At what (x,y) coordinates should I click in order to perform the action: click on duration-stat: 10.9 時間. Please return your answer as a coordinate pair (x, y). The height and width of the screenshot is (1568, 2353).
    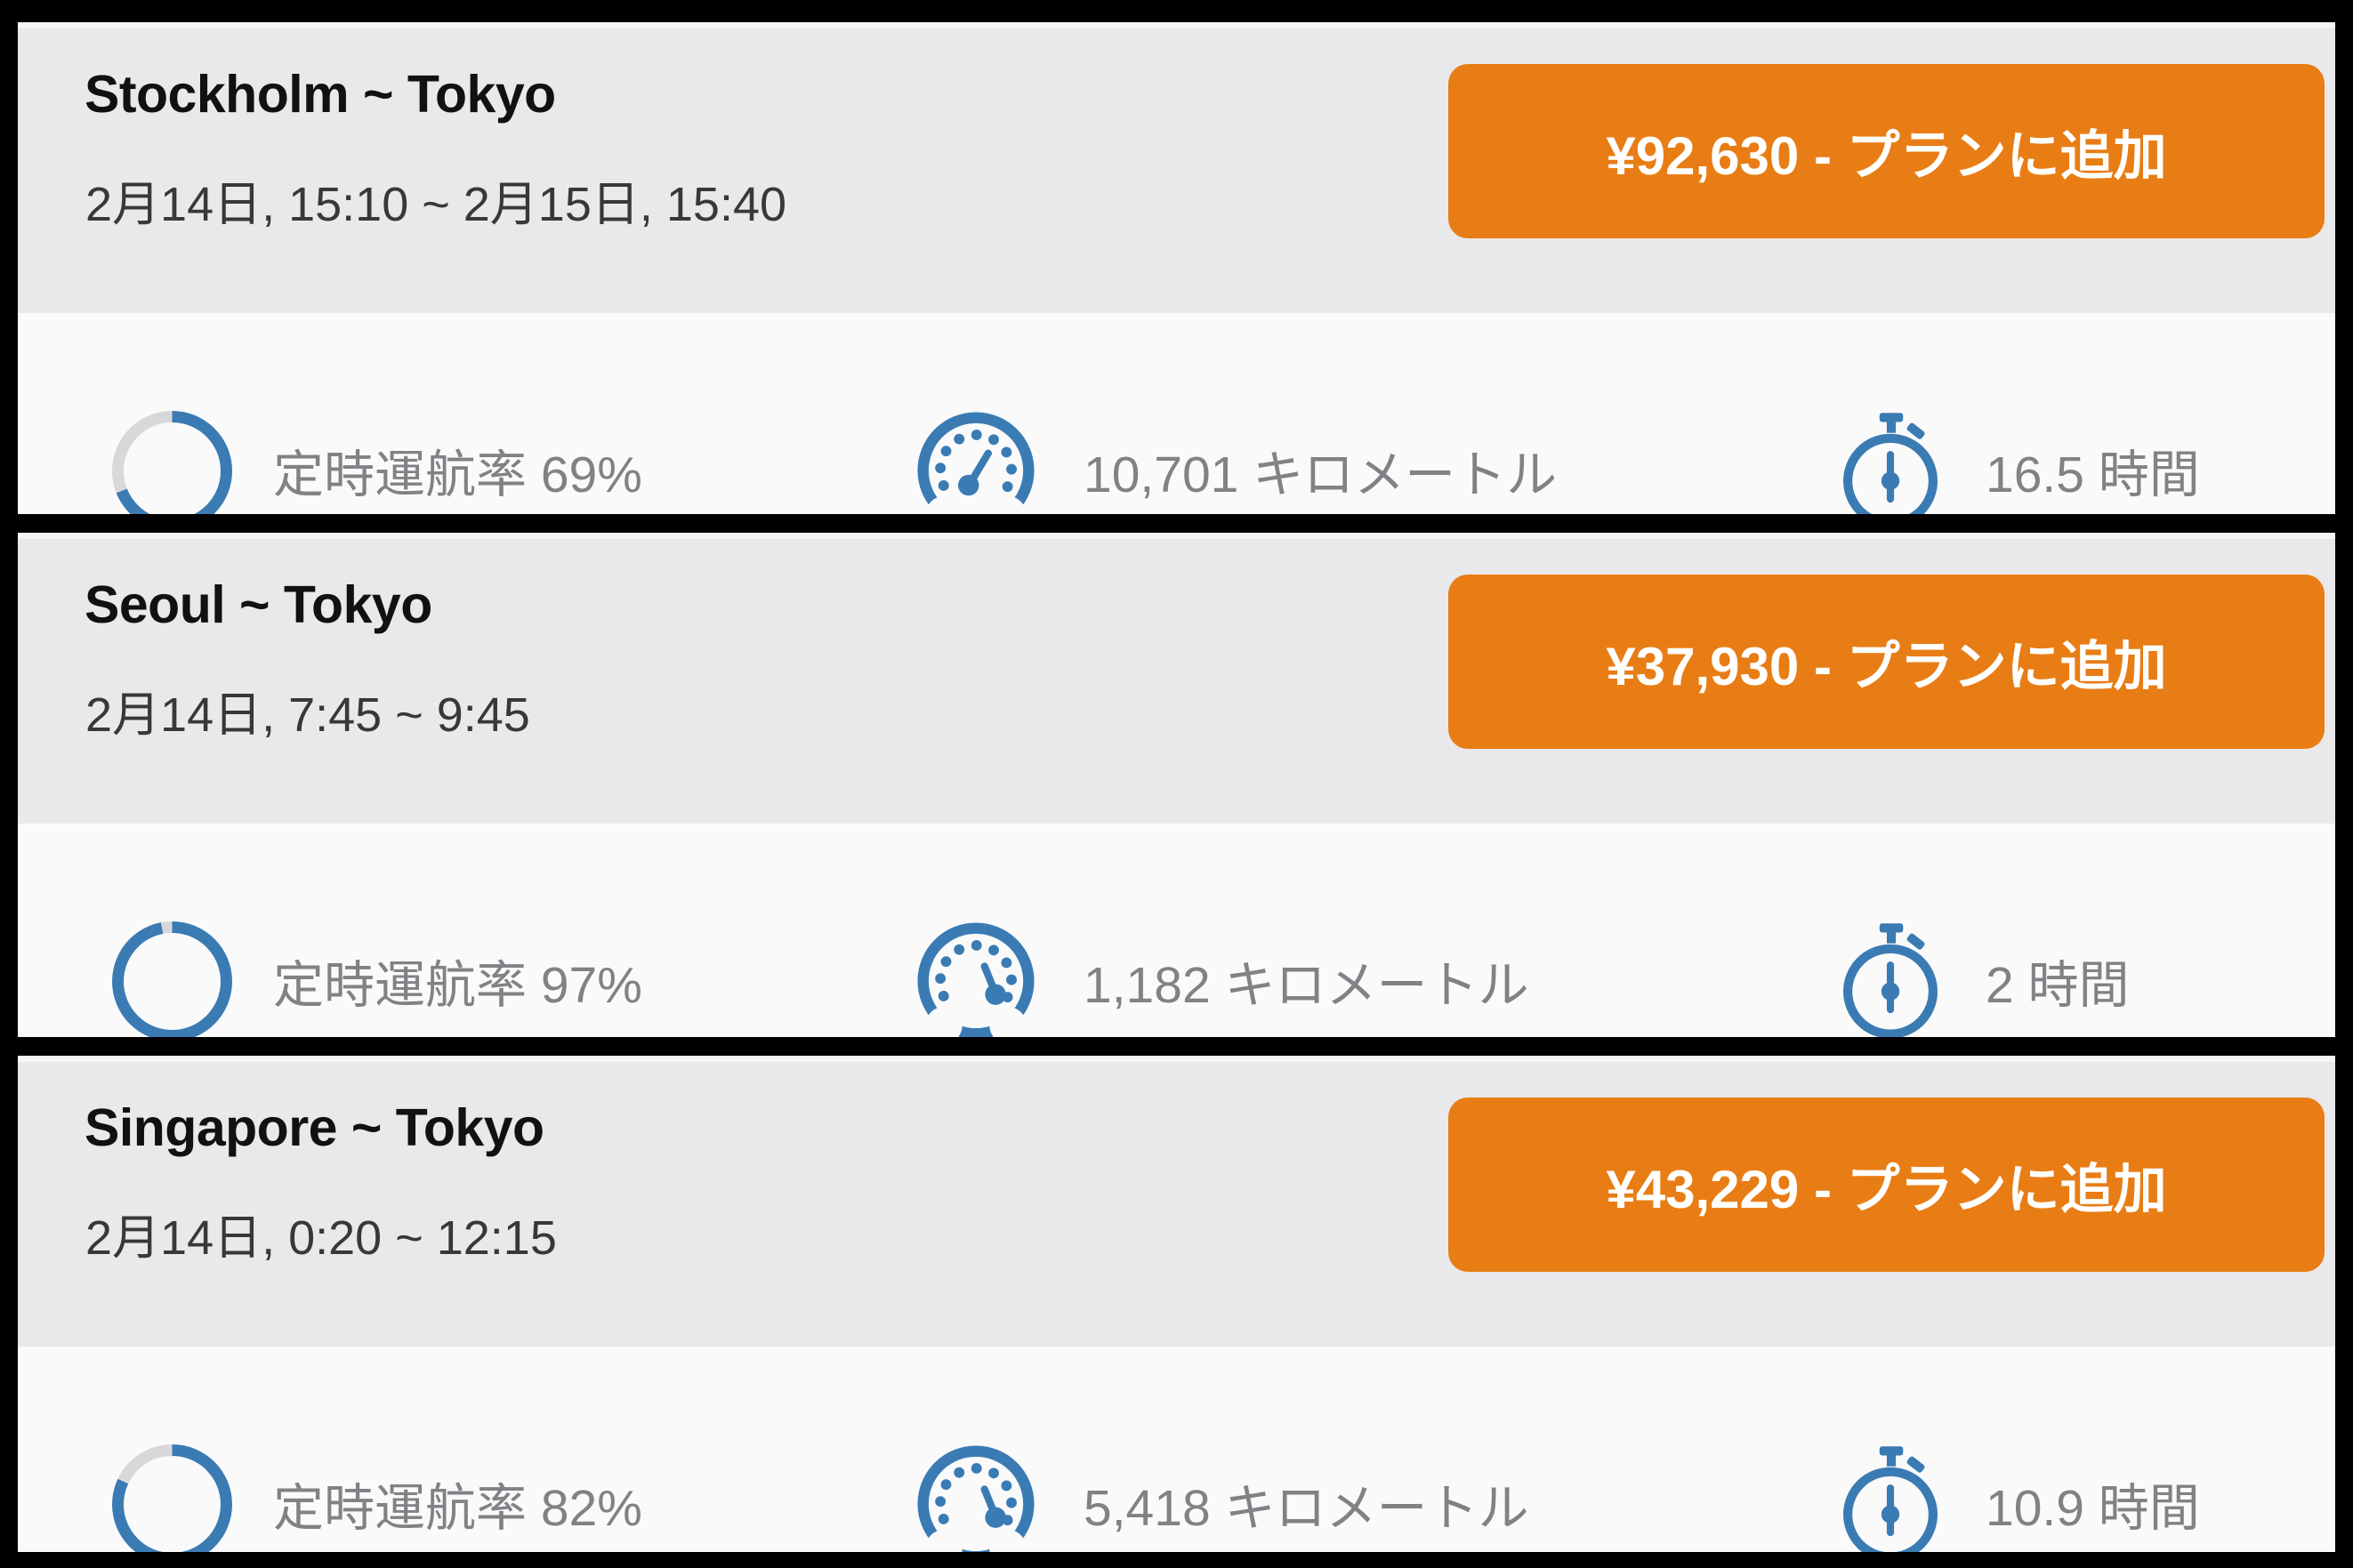
    Looking at the image, I should click on (2021, 1497).